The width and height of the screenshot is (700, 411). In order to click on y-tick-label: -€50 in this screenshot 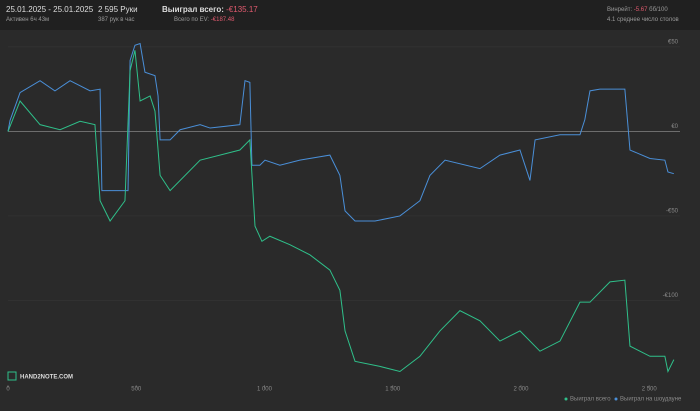, I will do `click(672, 212)`.